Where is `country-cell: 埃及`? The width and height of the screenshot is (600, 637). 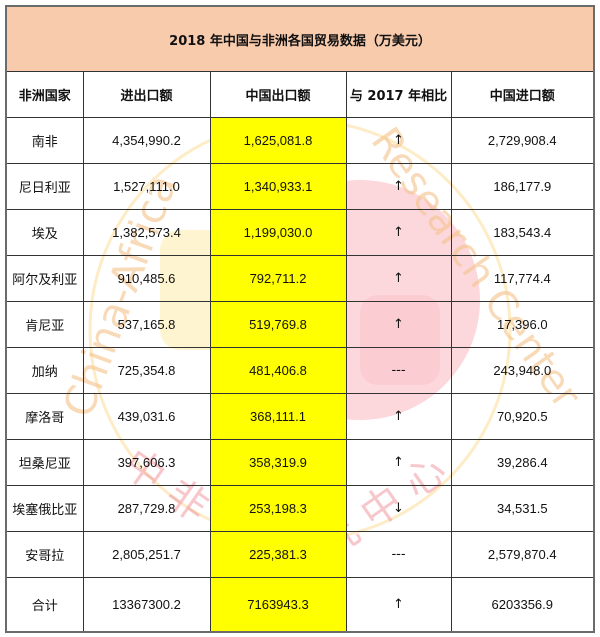 country-cell: 埃及 is located at coordinates (44, 232).